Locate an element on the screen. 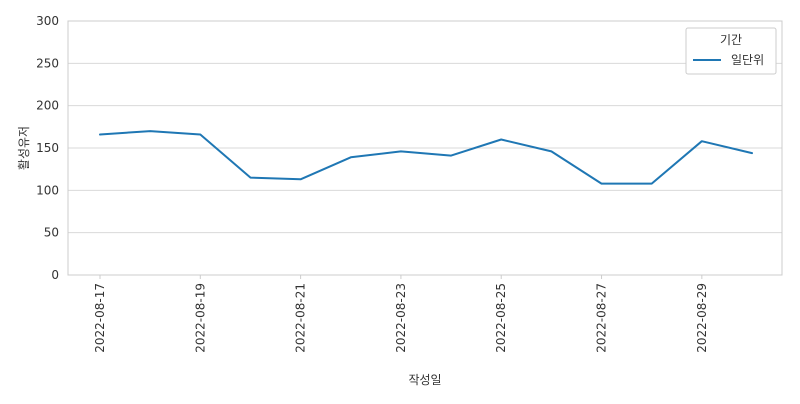 This screenshot has height=404, width=800. y-tick-label: 300 is located at coordinates (47, 21).